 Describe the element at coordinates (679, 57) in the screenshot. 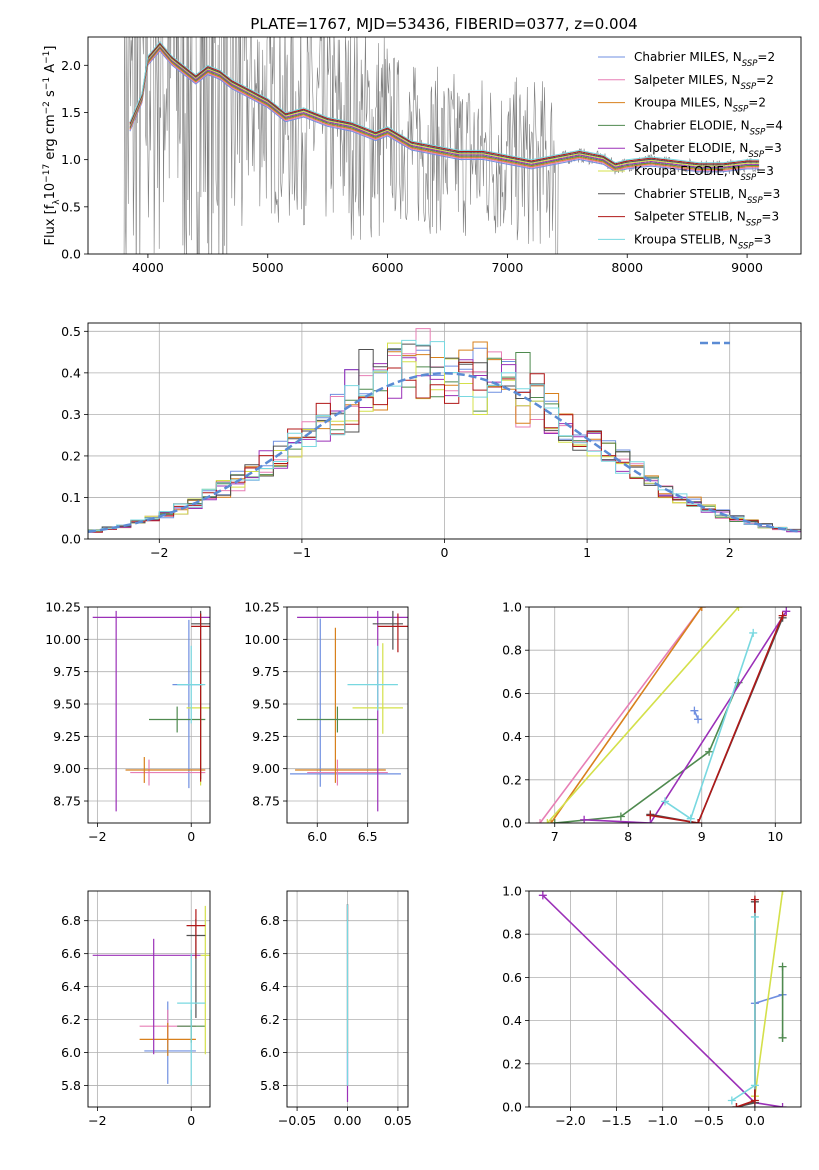

I see `legend-model-name: Chabrier MILES` at that location.